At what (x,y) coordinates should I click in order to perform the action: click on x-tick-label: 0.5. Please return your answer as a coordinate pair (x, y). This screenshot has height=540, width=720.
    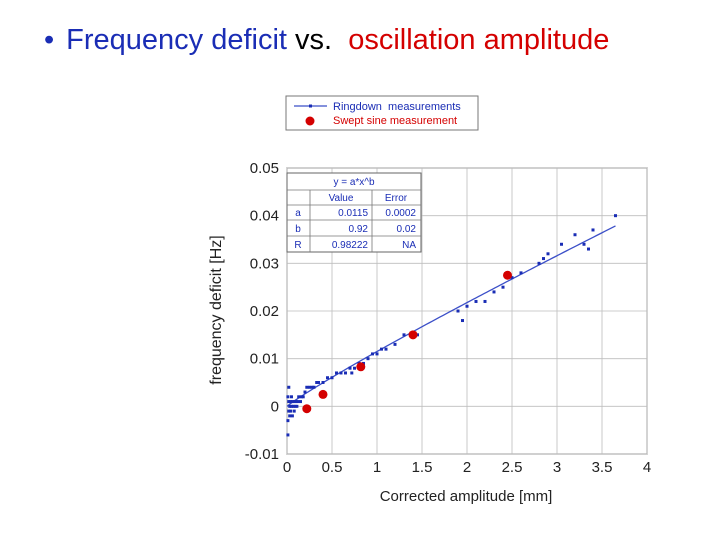
    Looking at the image, I should click on (332, 467).